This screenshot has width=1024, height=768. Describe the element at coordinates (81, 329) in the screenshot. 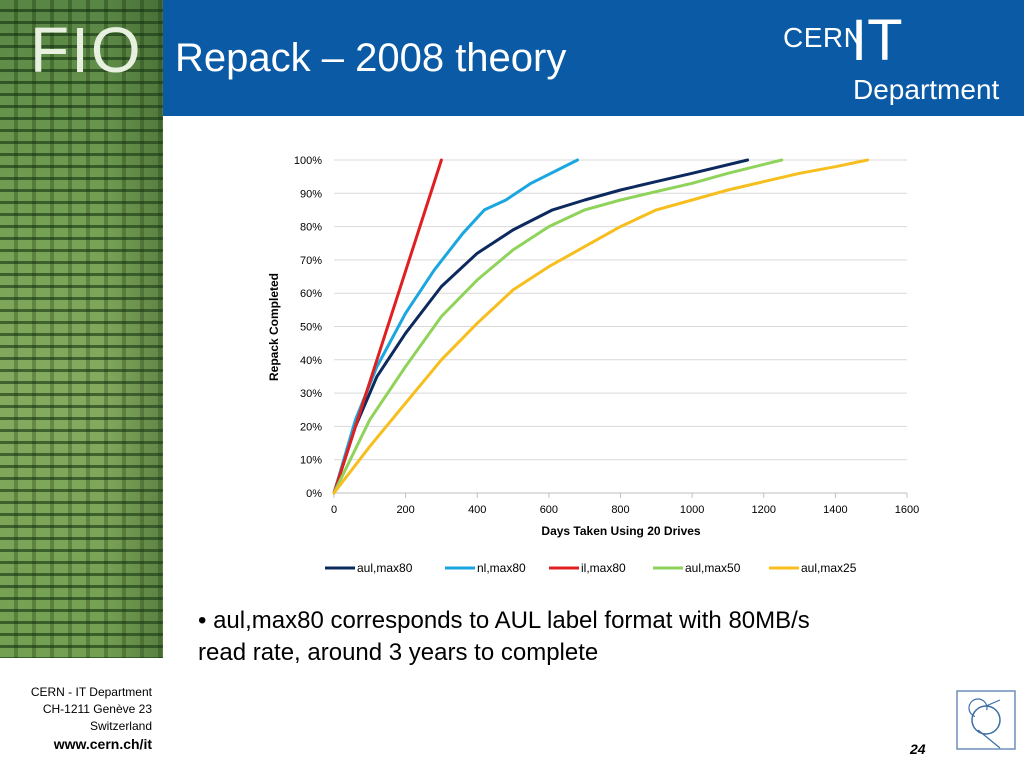

I see `server-rack-image: FIO` at that location.